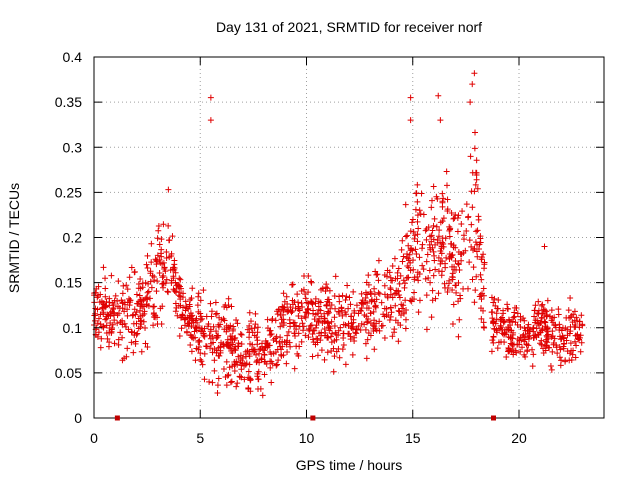 The height and width of the screenshot is (480, 640). Describe the element at coordinates (307, 438) in the screenshot. I see `x-tick-label: 10` at that location.